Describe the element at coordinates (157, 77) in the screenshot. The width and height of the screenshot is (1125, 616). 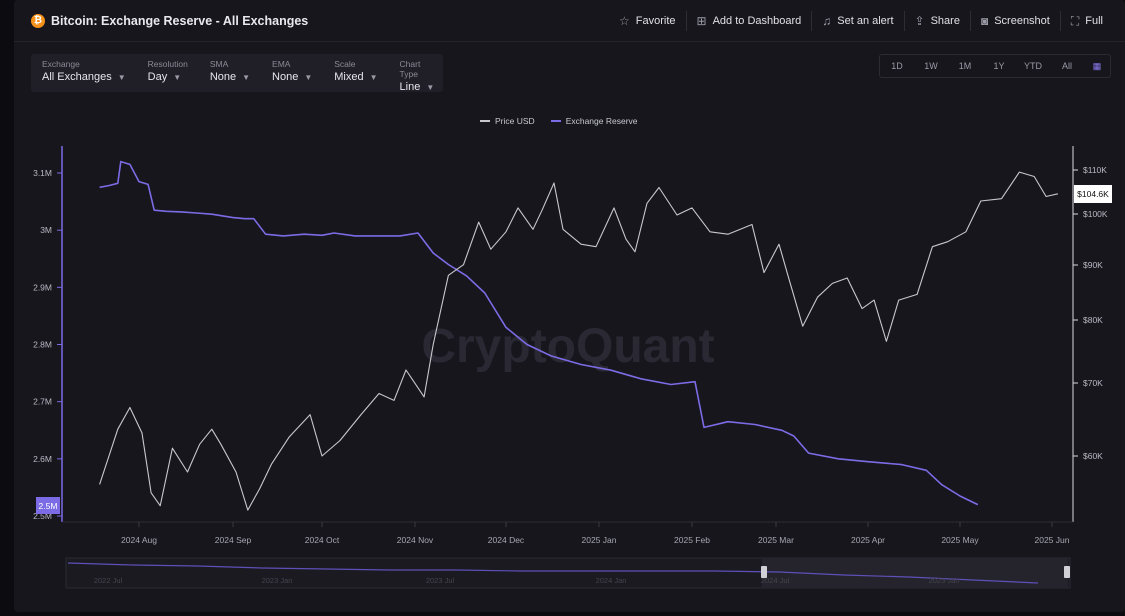
I see `resolution-select-value: Day` at that location.